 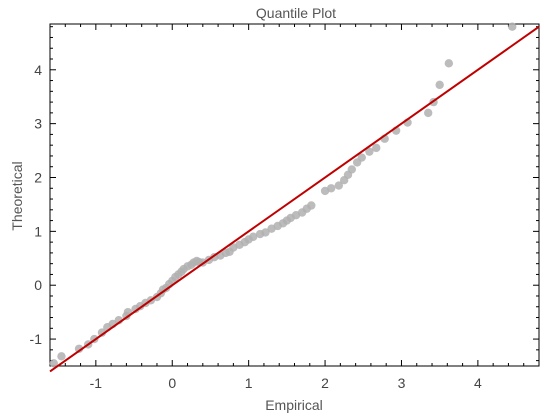 What do you see at coordinates (249, 383) in the screenshot?
I see `x-tick-label: 1` at bounding box center [249, 383].